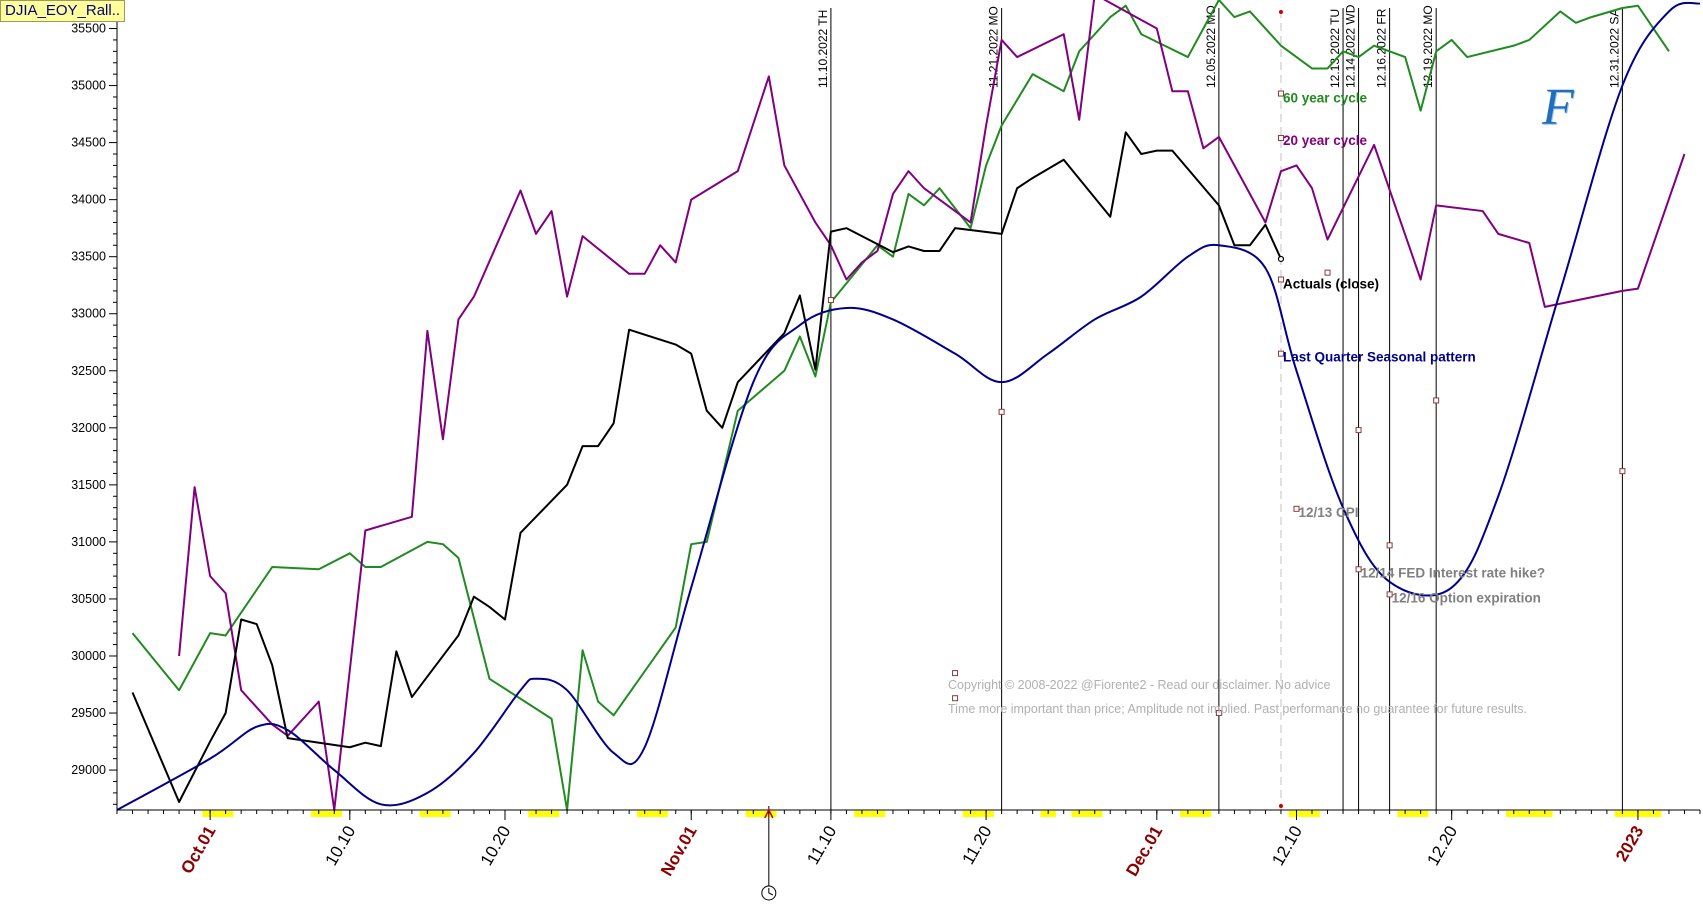 The image size is (1703, 905). What do you see at coordinates (88, 656) in the screenshot?
I see `y-tick-label: 30000` at bounding box center [88, 656].